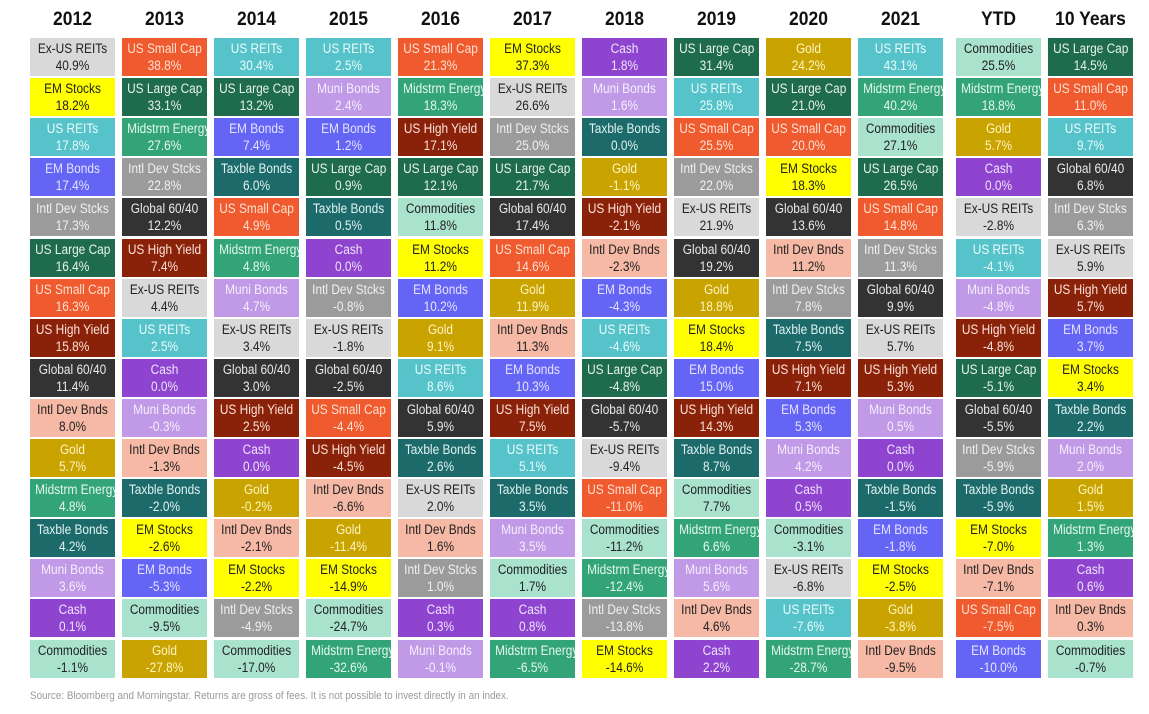 The width and height of the screenshot is (1149, 714). Describe the element at coordinates (348, 490) in the screenshot. I see `asset-name: Intl Dev Bnds` at that location.